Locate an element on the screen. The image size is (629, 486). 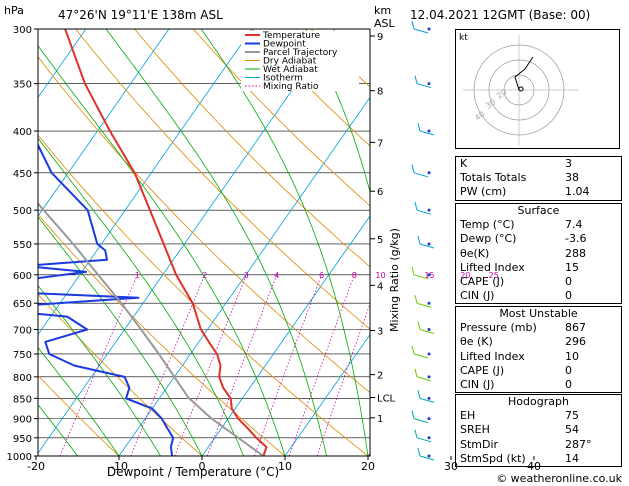
hodograph-stat-row: StmSpd (kt) 14 is located at coordinates (538, 459).